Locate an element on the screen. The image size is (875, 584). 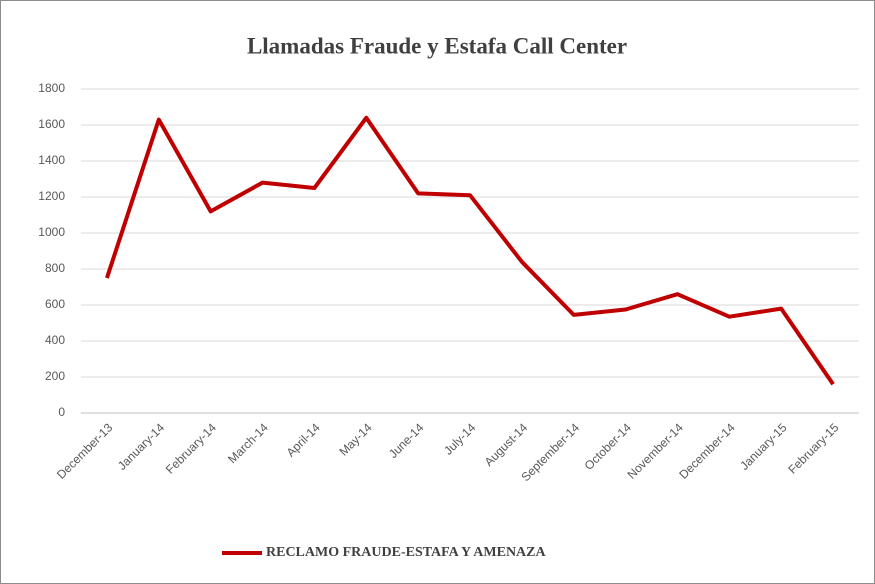
y-tick-label: 1600 is located at coordinates (51, 124).